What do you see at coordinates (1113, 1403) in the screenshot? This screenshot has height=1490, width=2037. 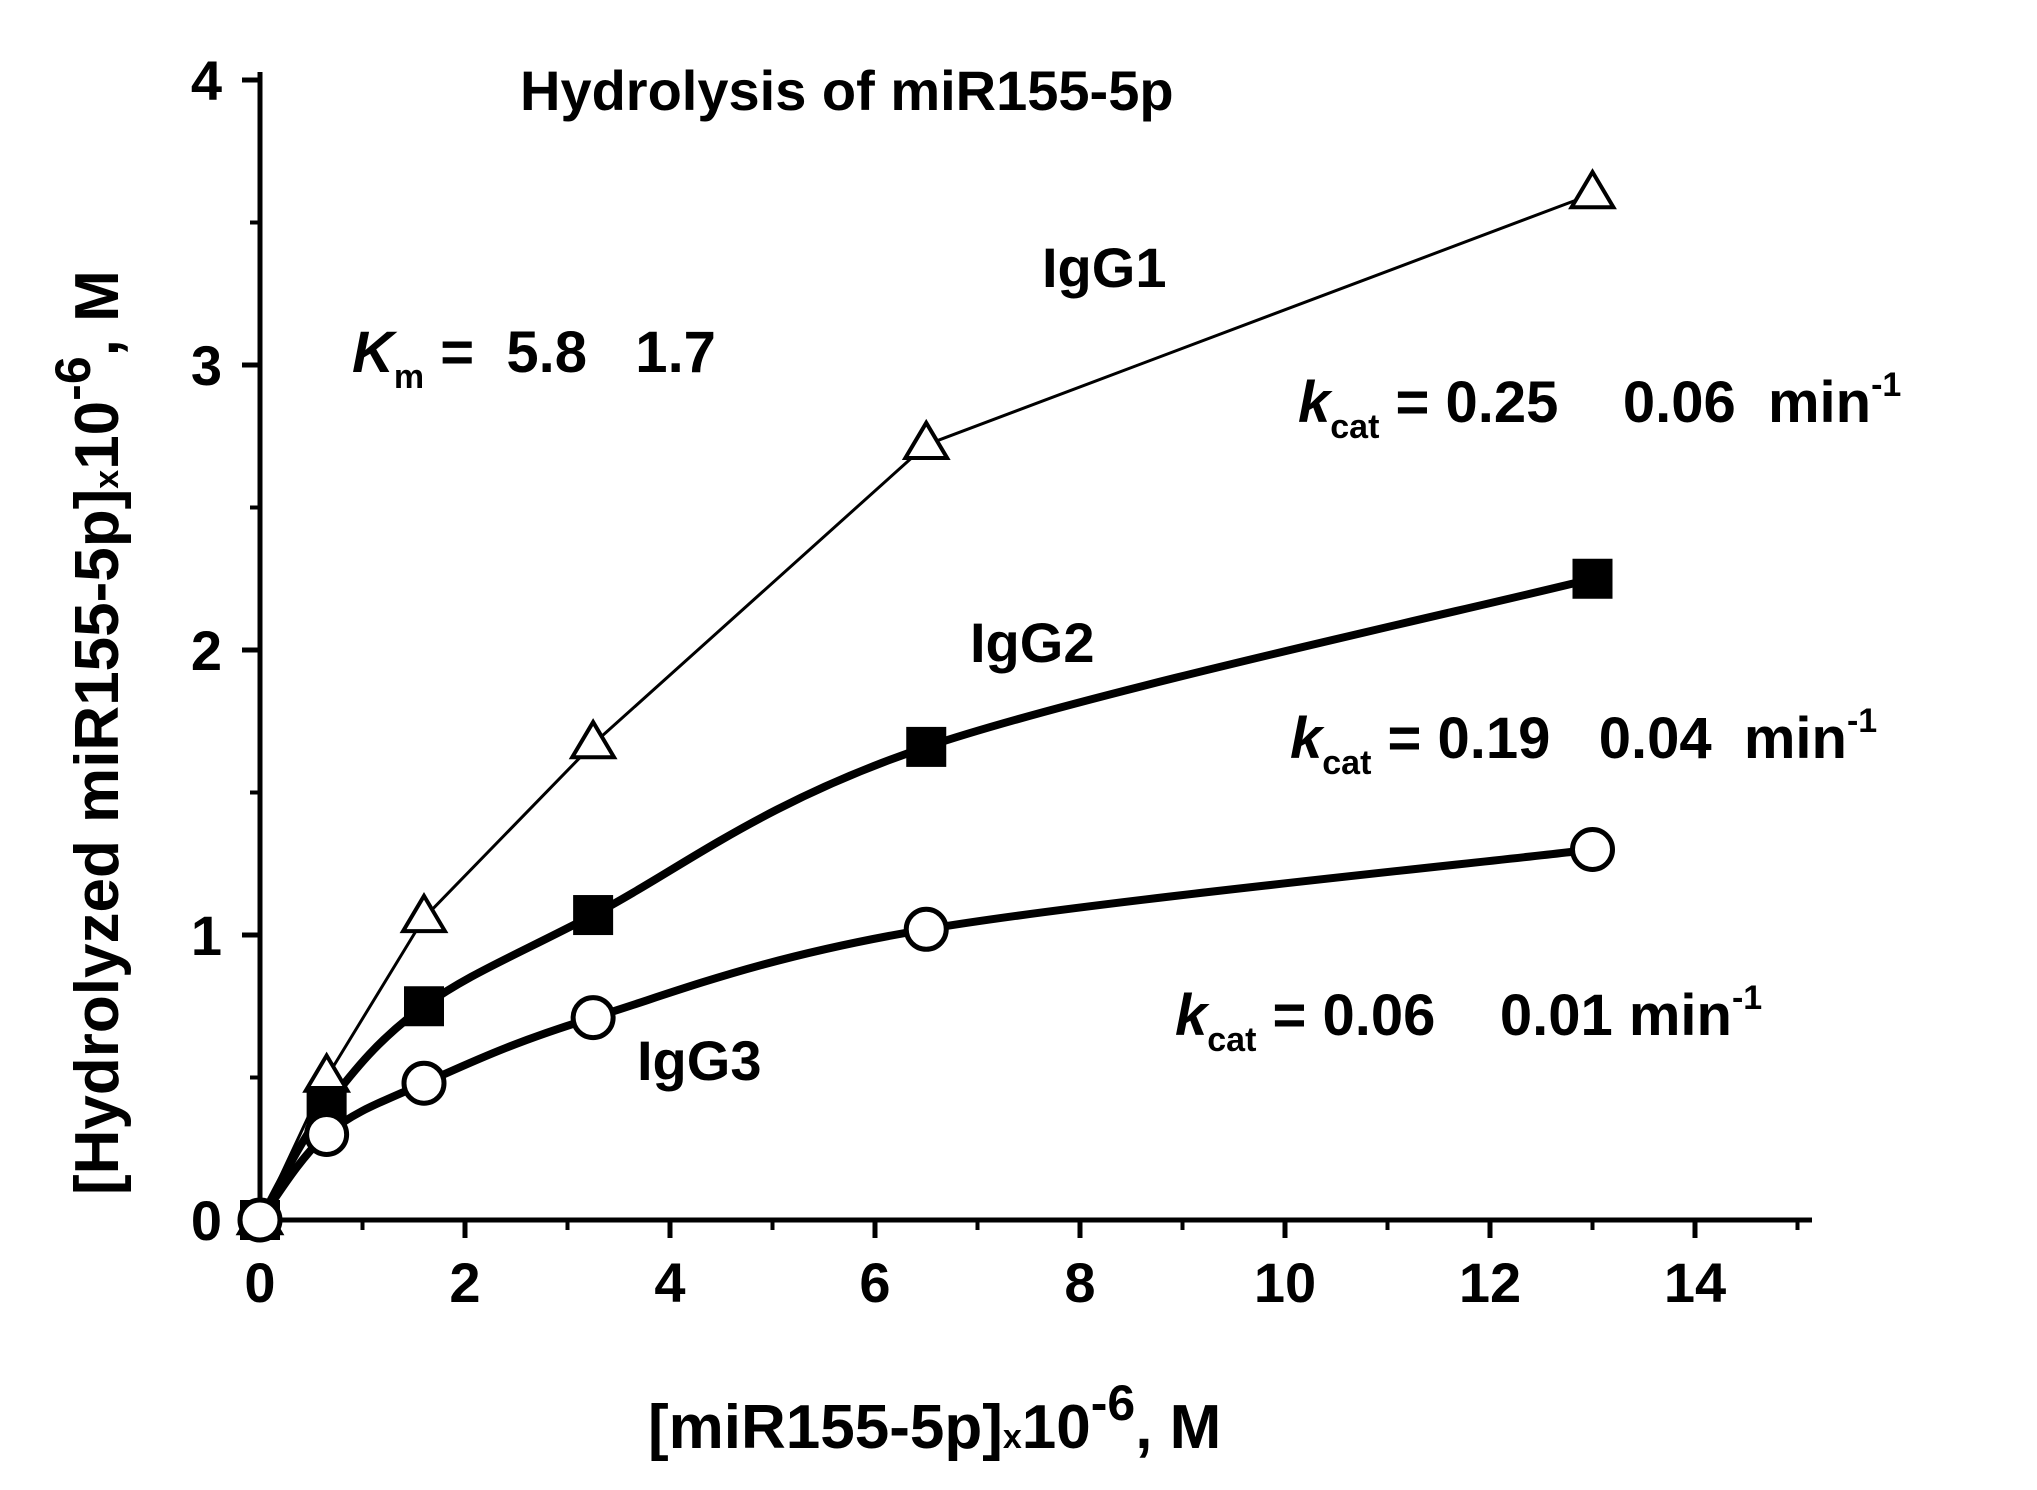 I see `x-axis-title-exp: -6` at bounding box center [1113, 1403].